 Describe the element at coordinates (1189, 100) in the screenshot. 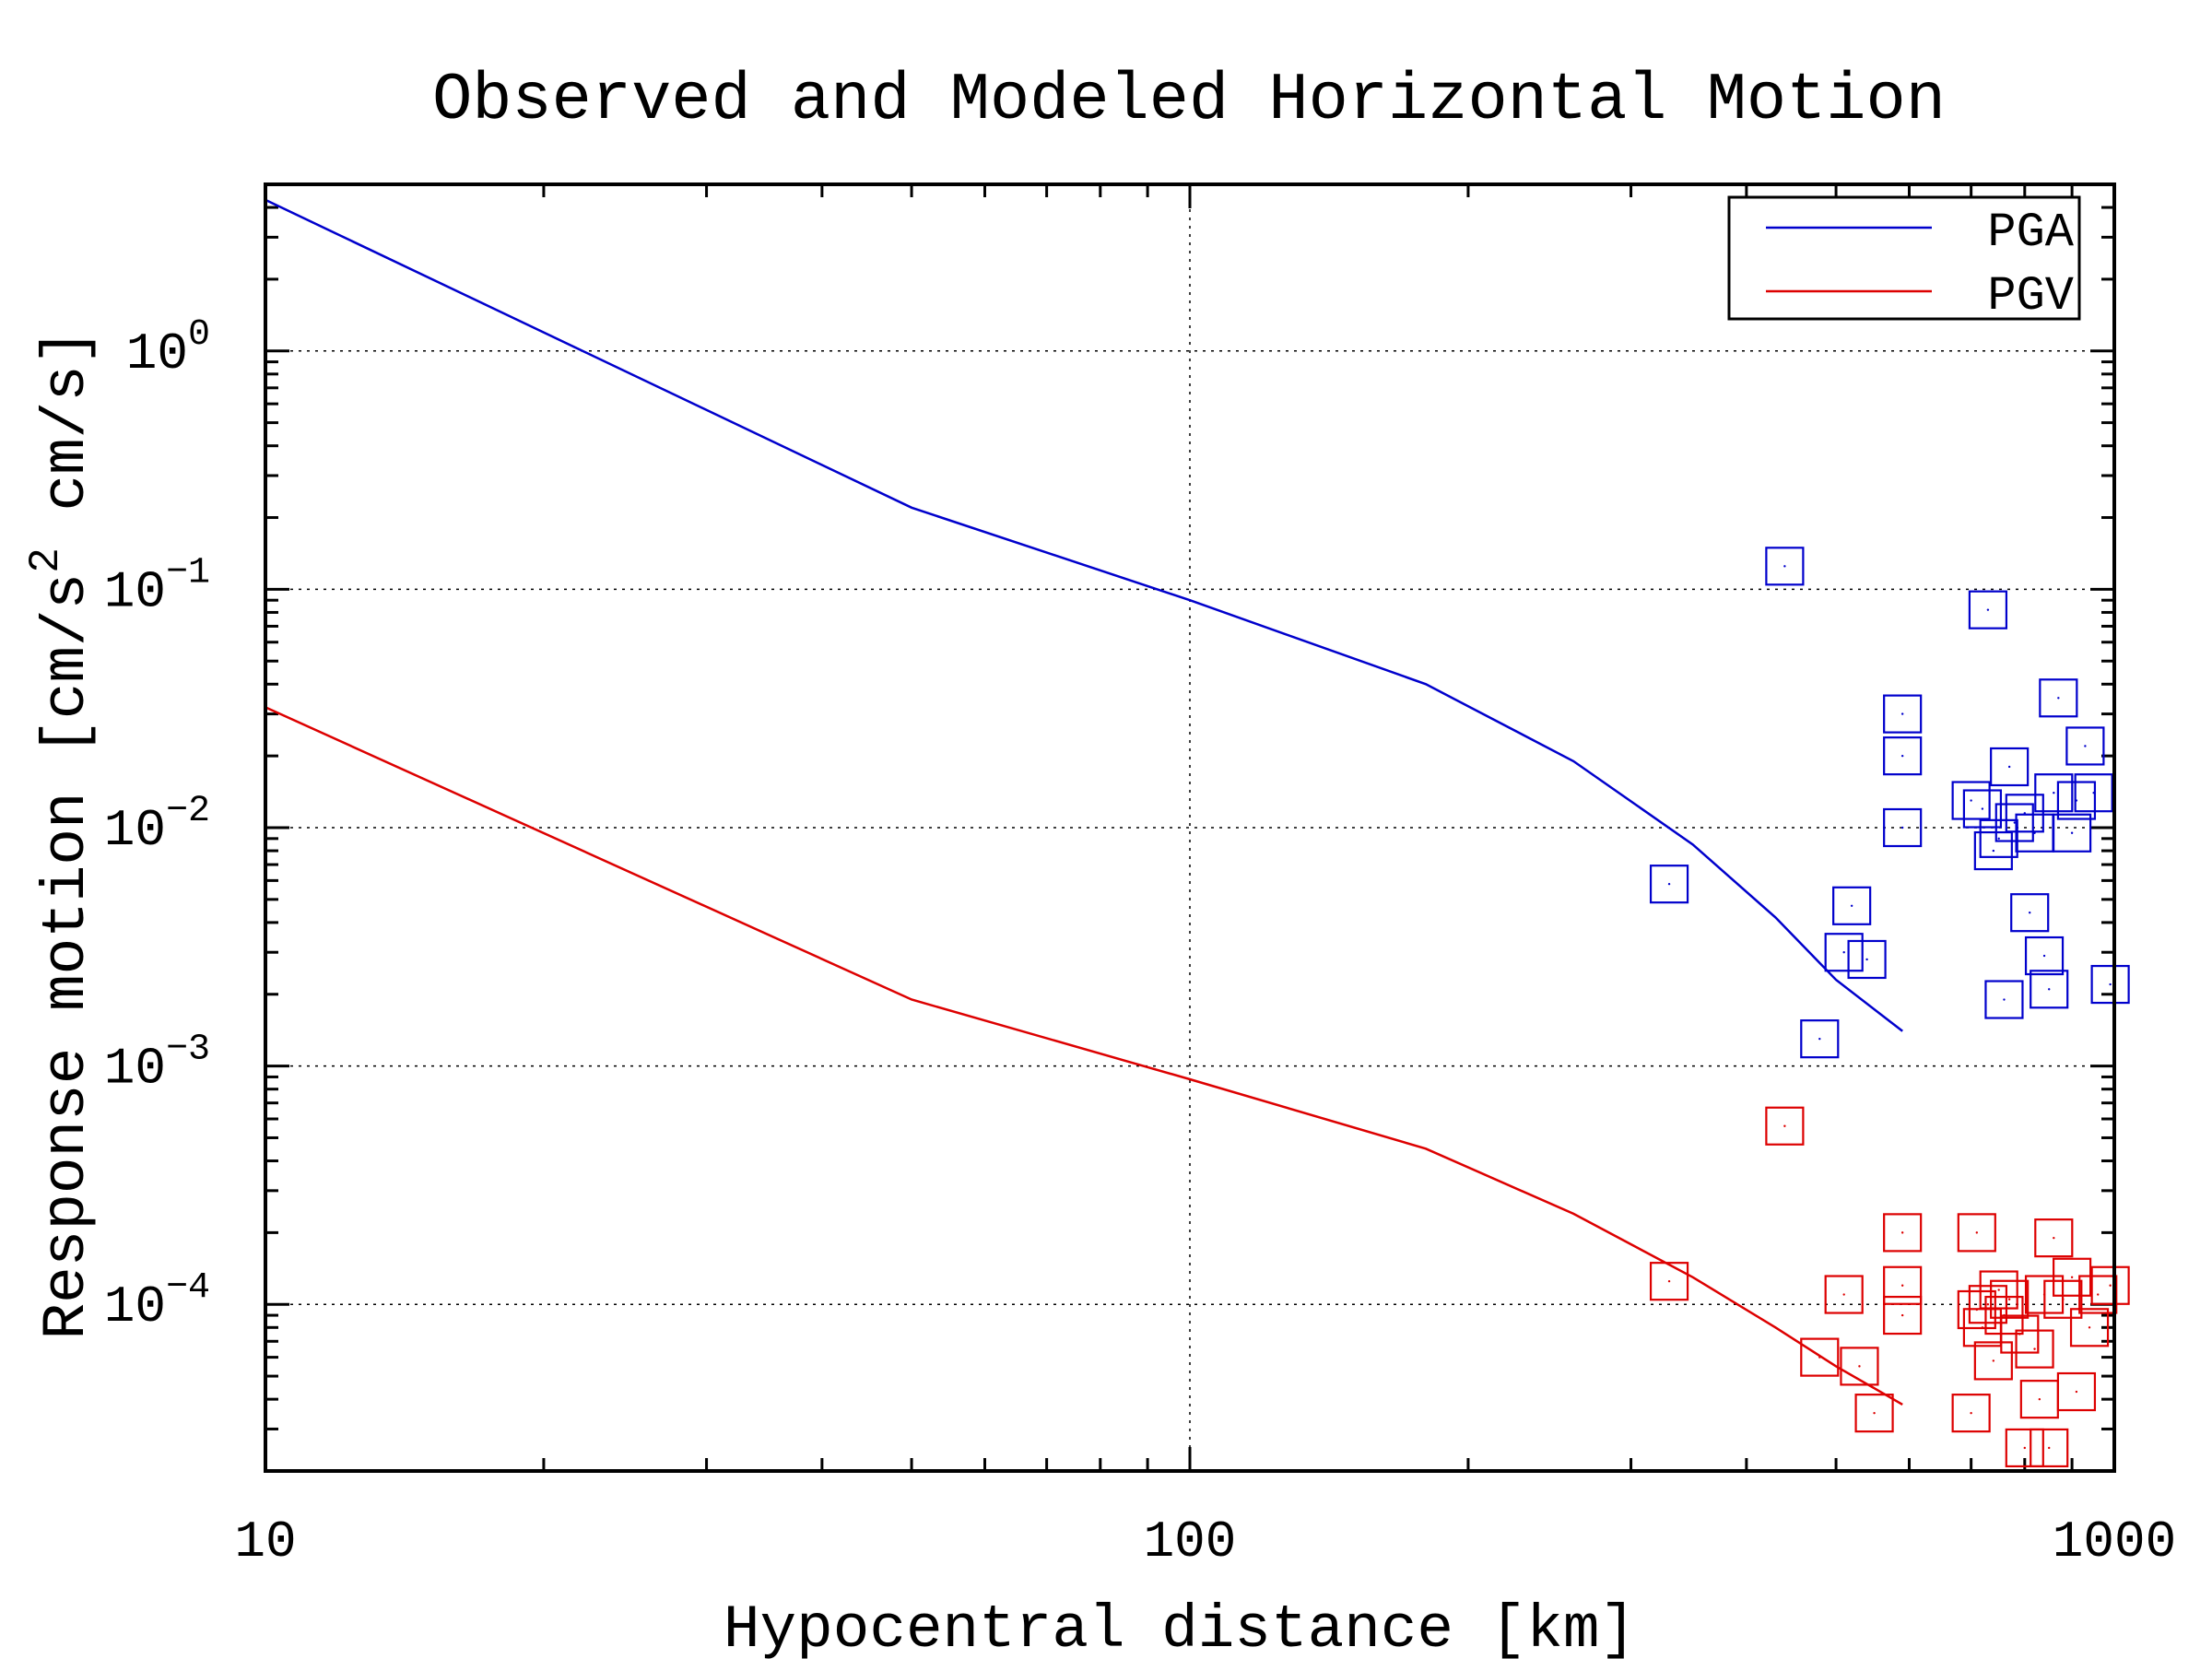

I see `chart-title: Observed and Modeled Horizontal Motion` at that location.